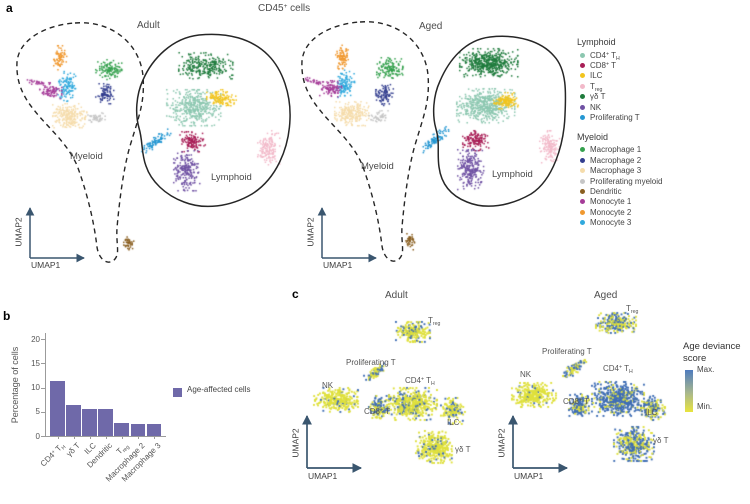 This screenshot has height=504, width=750. Describe the element at coordinates (618, 369) in the screenshot. I see `cluster-label: CD4+ TH` at that location.